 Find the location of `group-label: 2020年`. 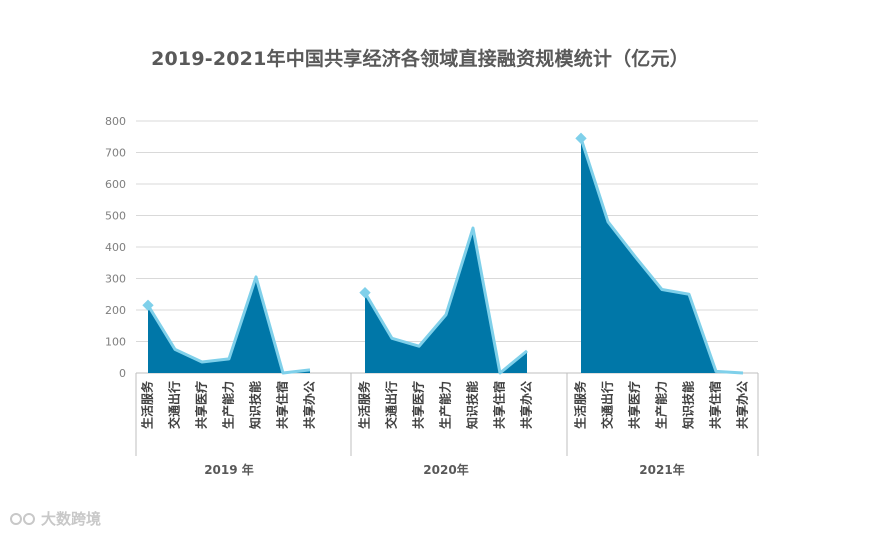

group-label: 2020年 is located at coordinates (445, 469).